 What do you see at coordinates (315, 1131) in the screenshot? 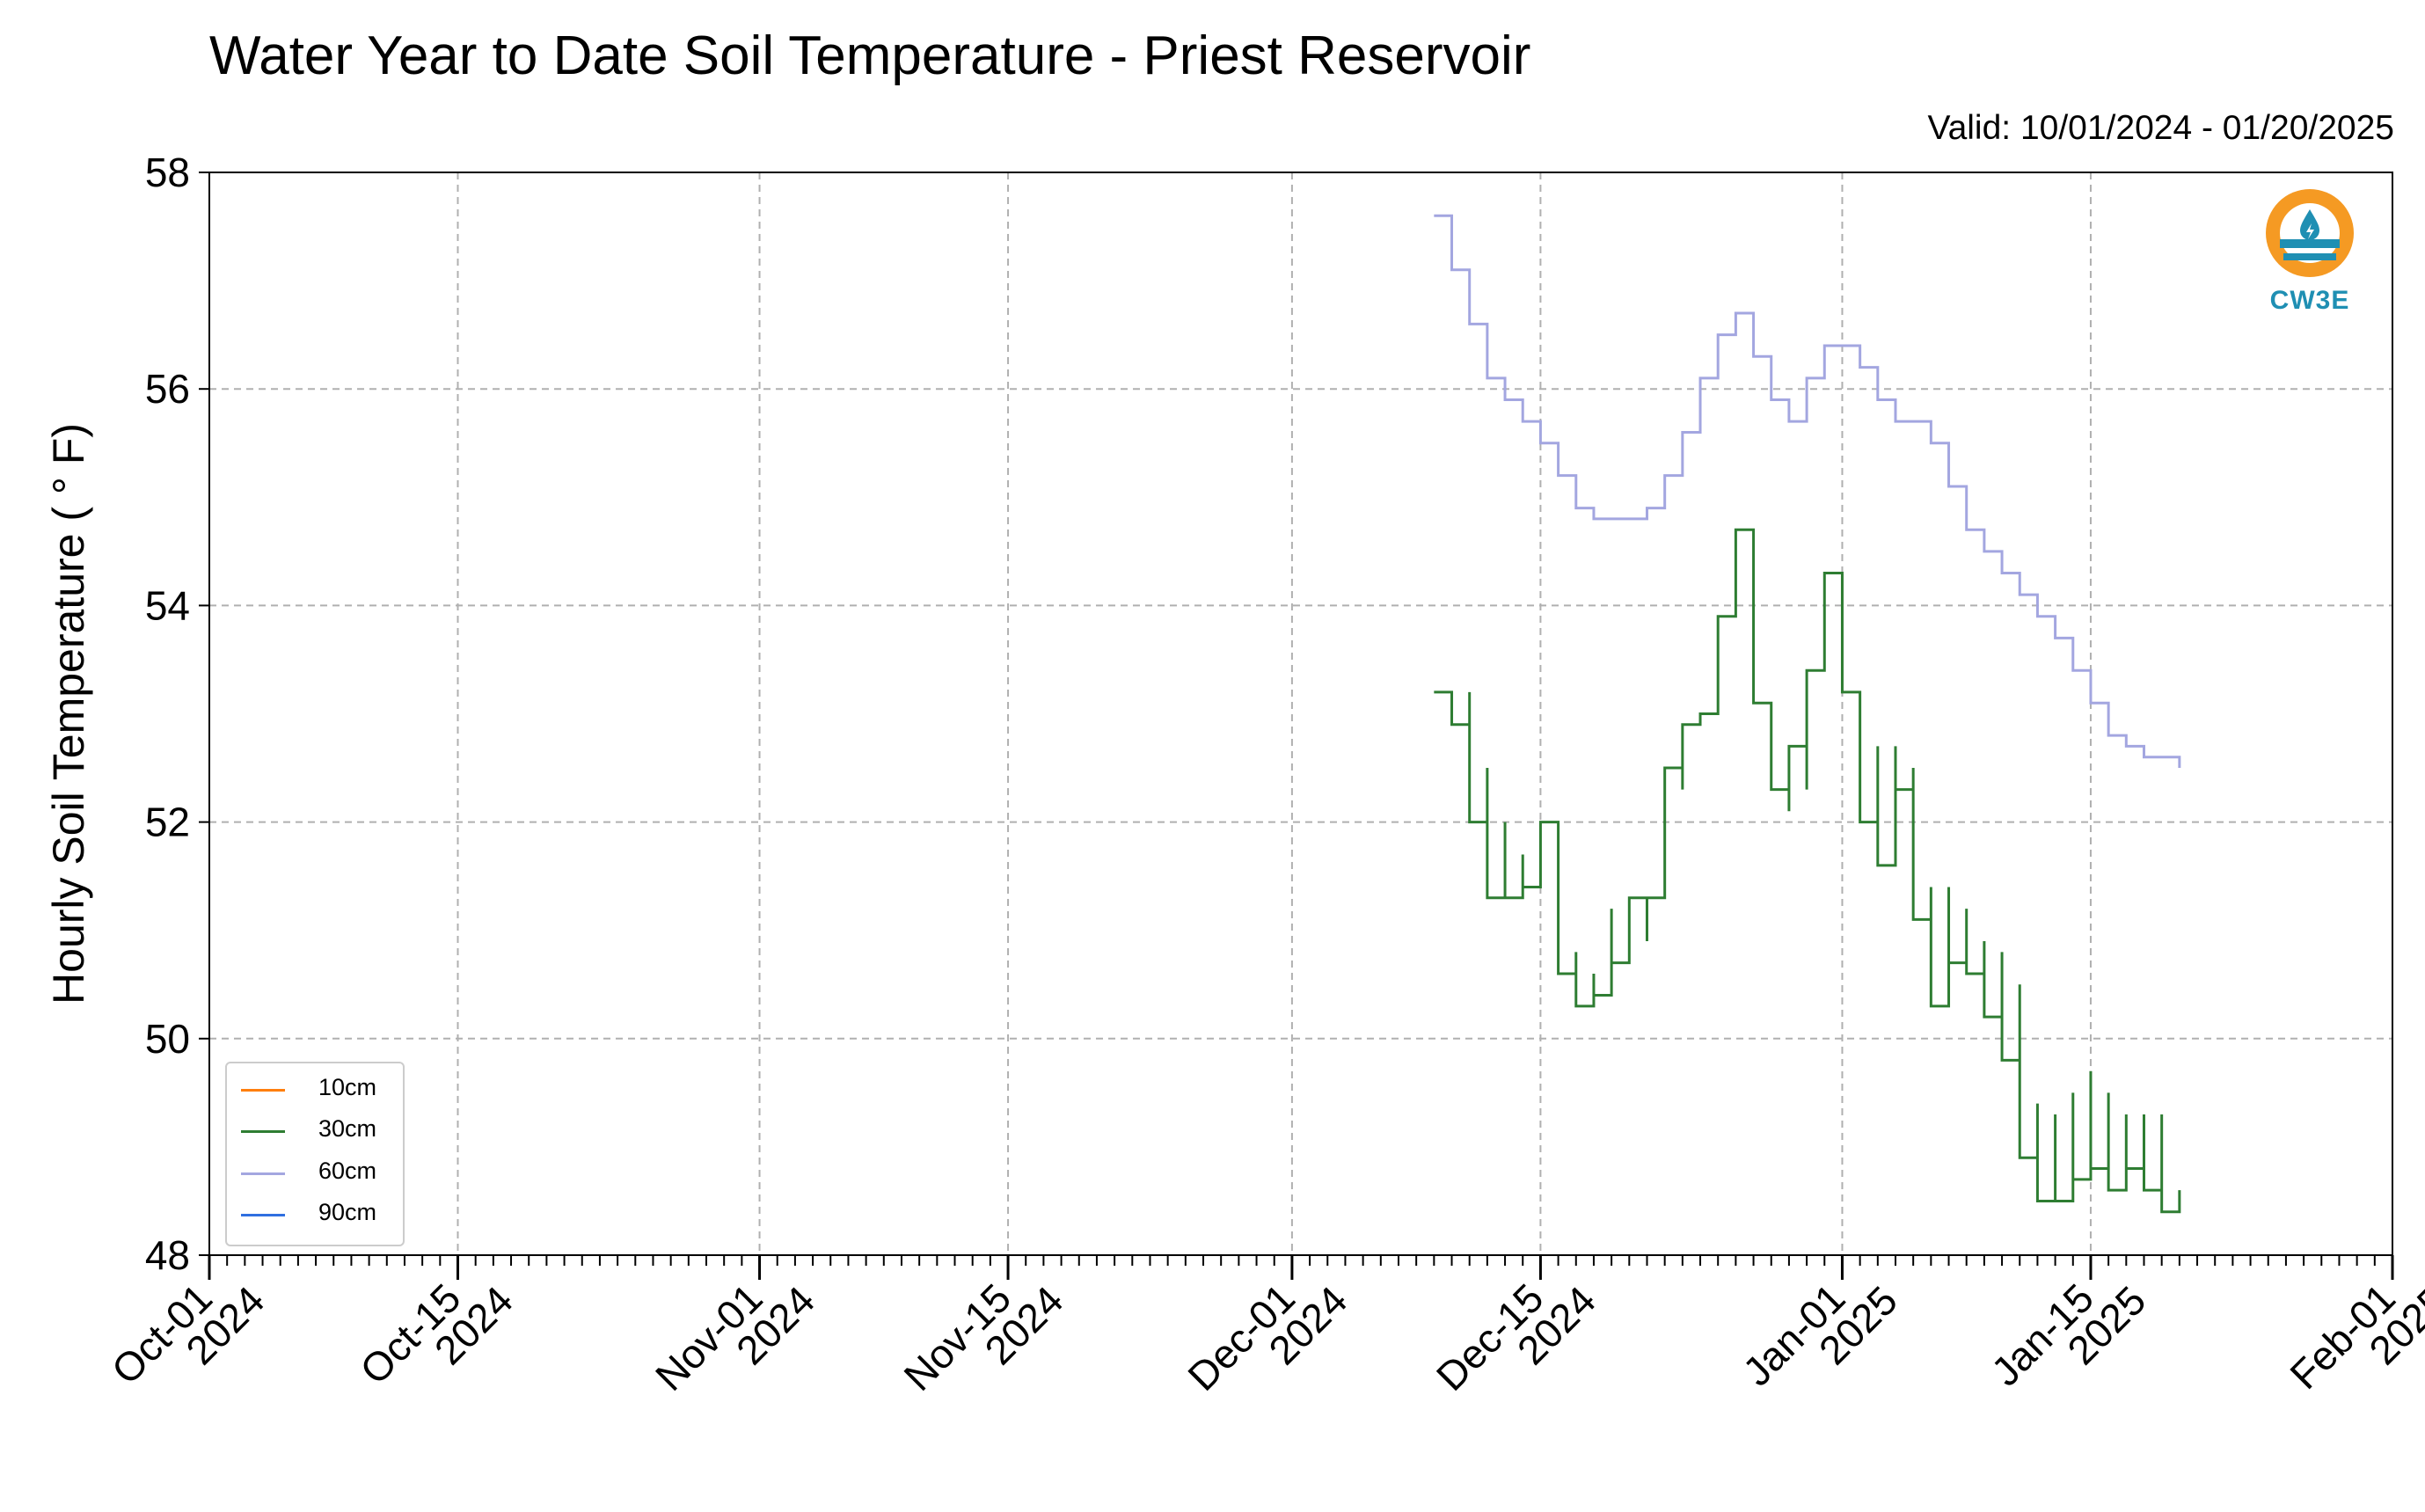
I see `legend-item-30cm: 30cm` at bounding box center [315, 1131].